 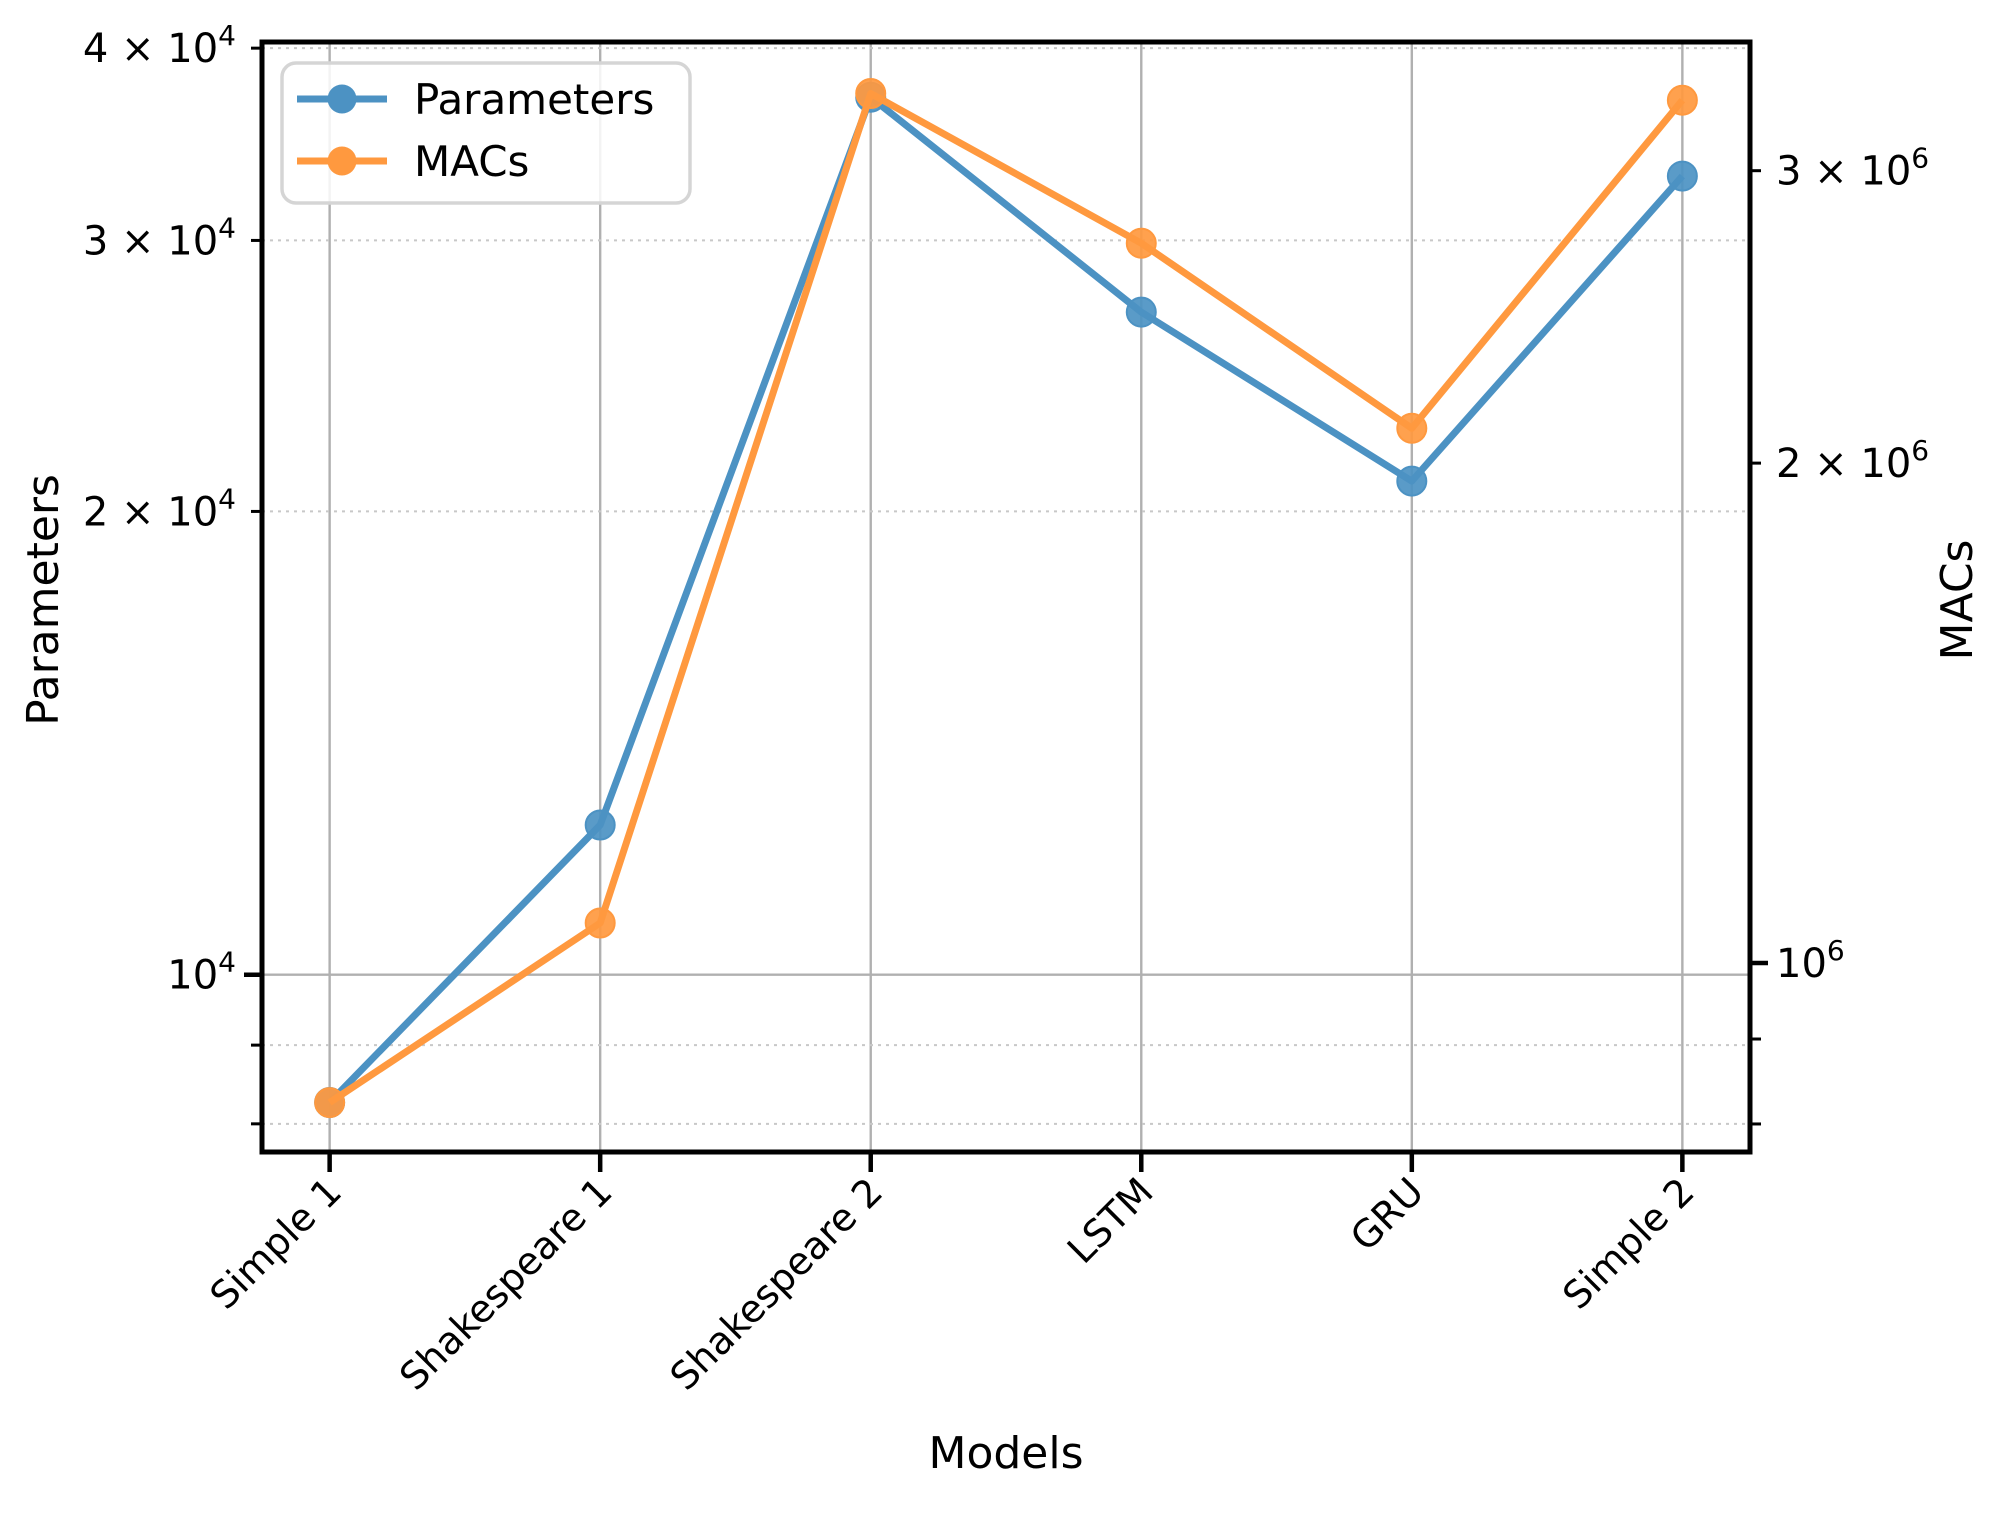 What do you see at coordinates (1957, 600) in the screenshot?
I see `y-axis-label-right: MACs` at bounding box center [1957, 600].